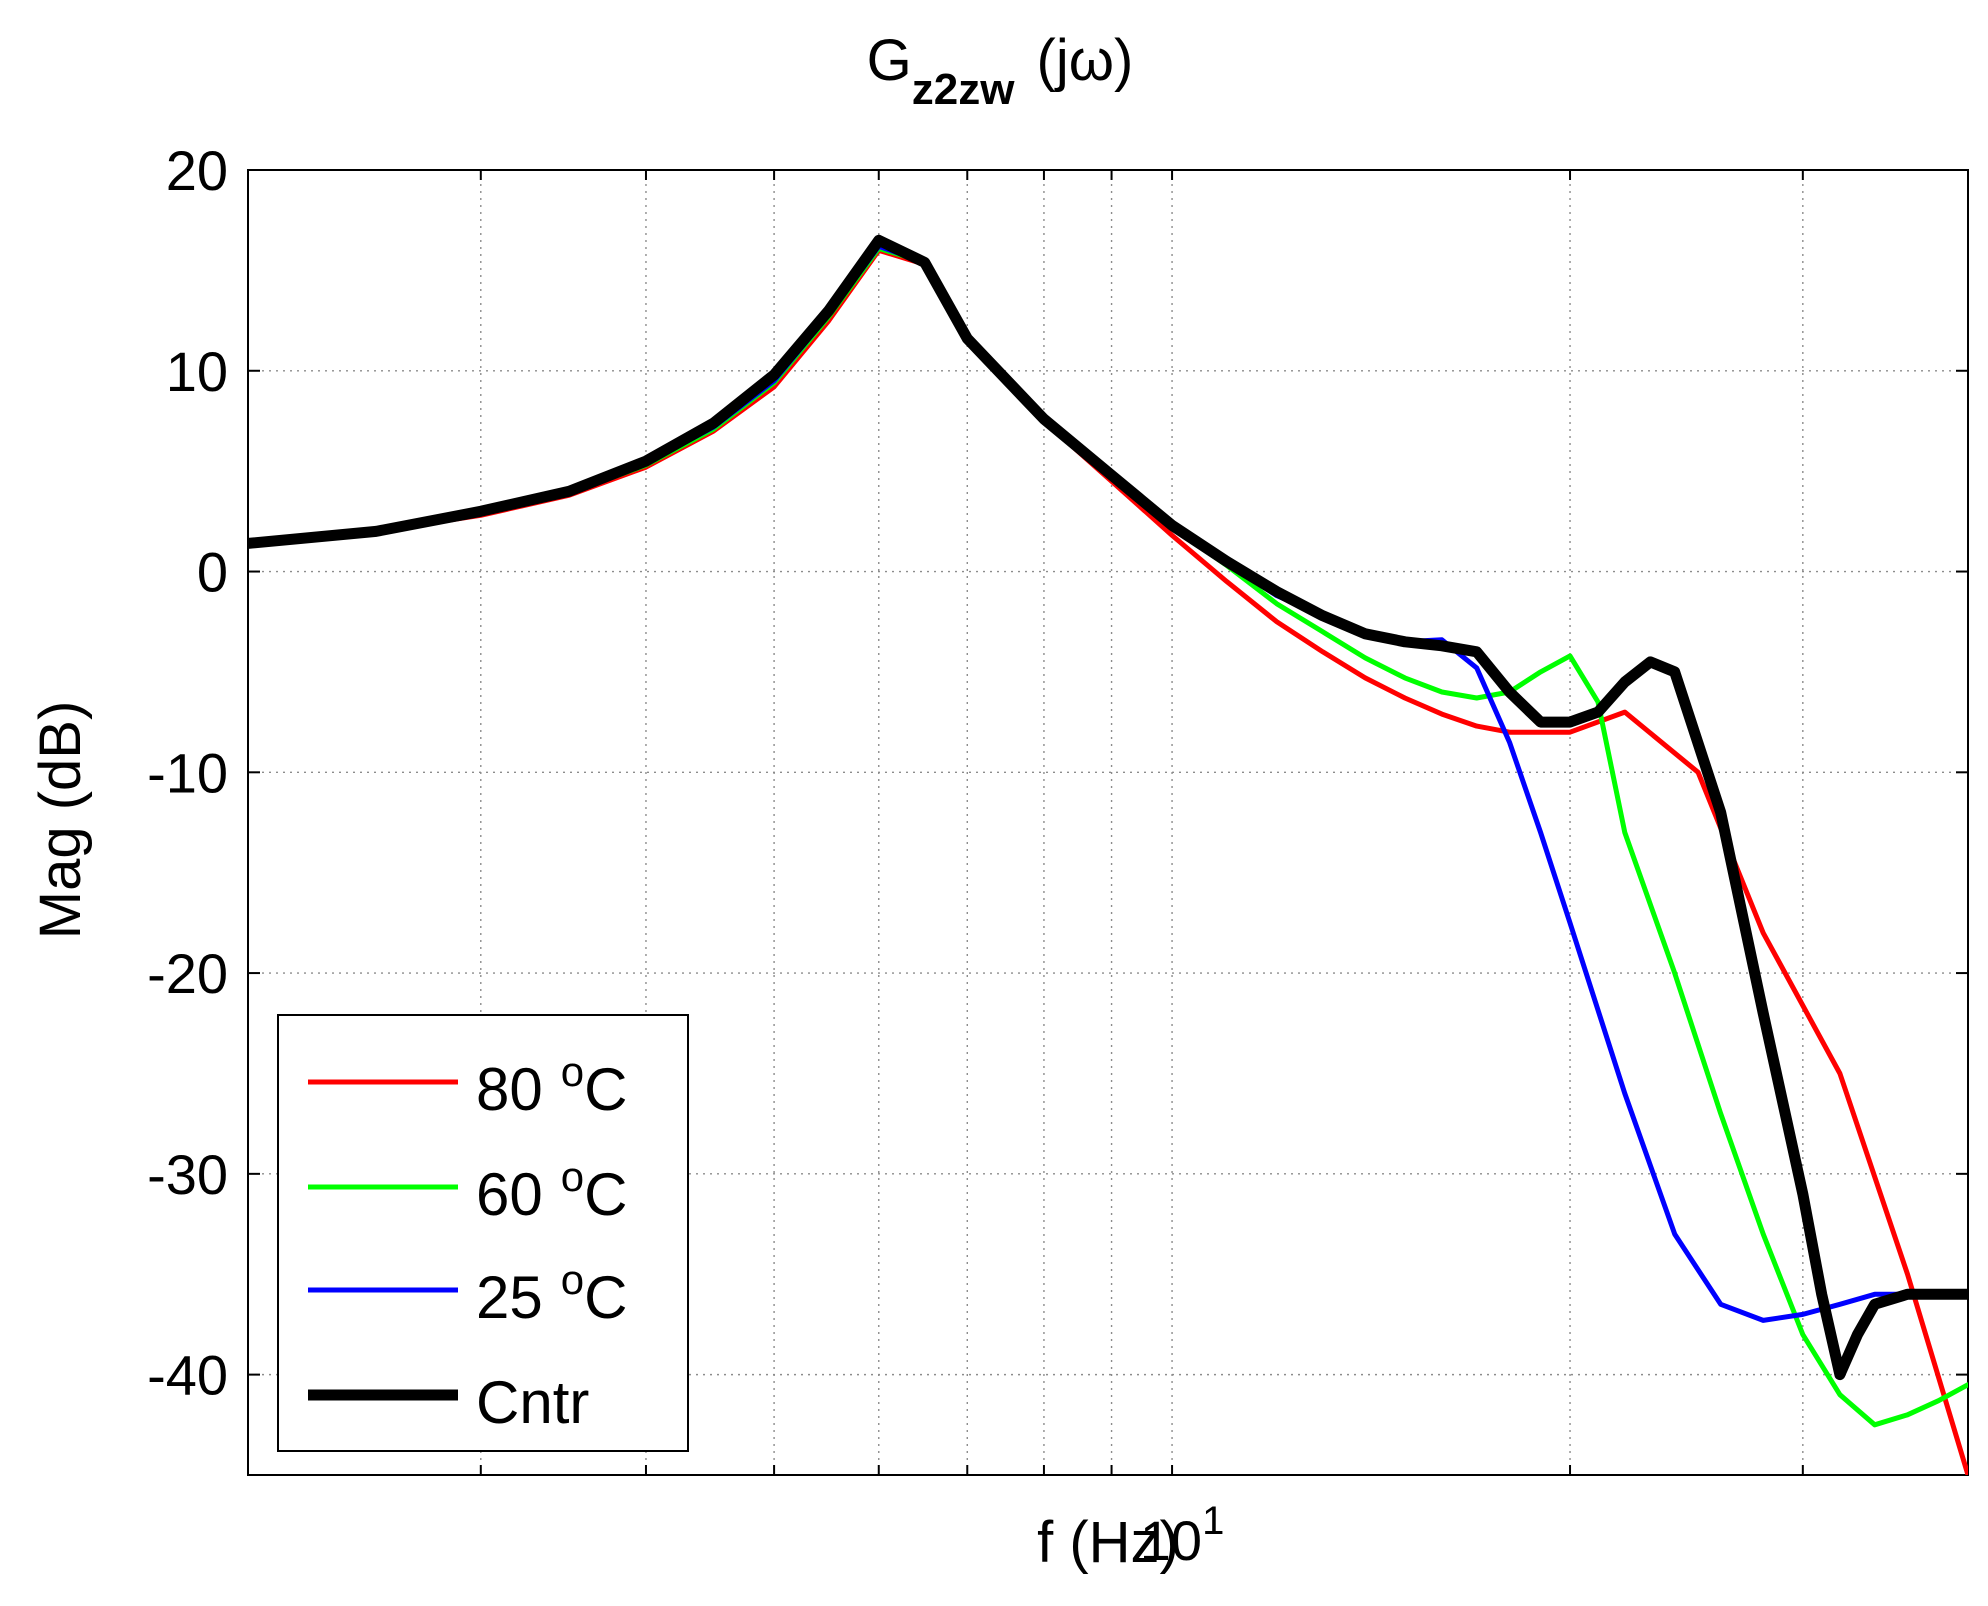 This screenshot has height=1606, width=1988. Describe the element at coordinates (1213, 1521) in the screenshot. I see `x-tick-exponent: 1` at that location.